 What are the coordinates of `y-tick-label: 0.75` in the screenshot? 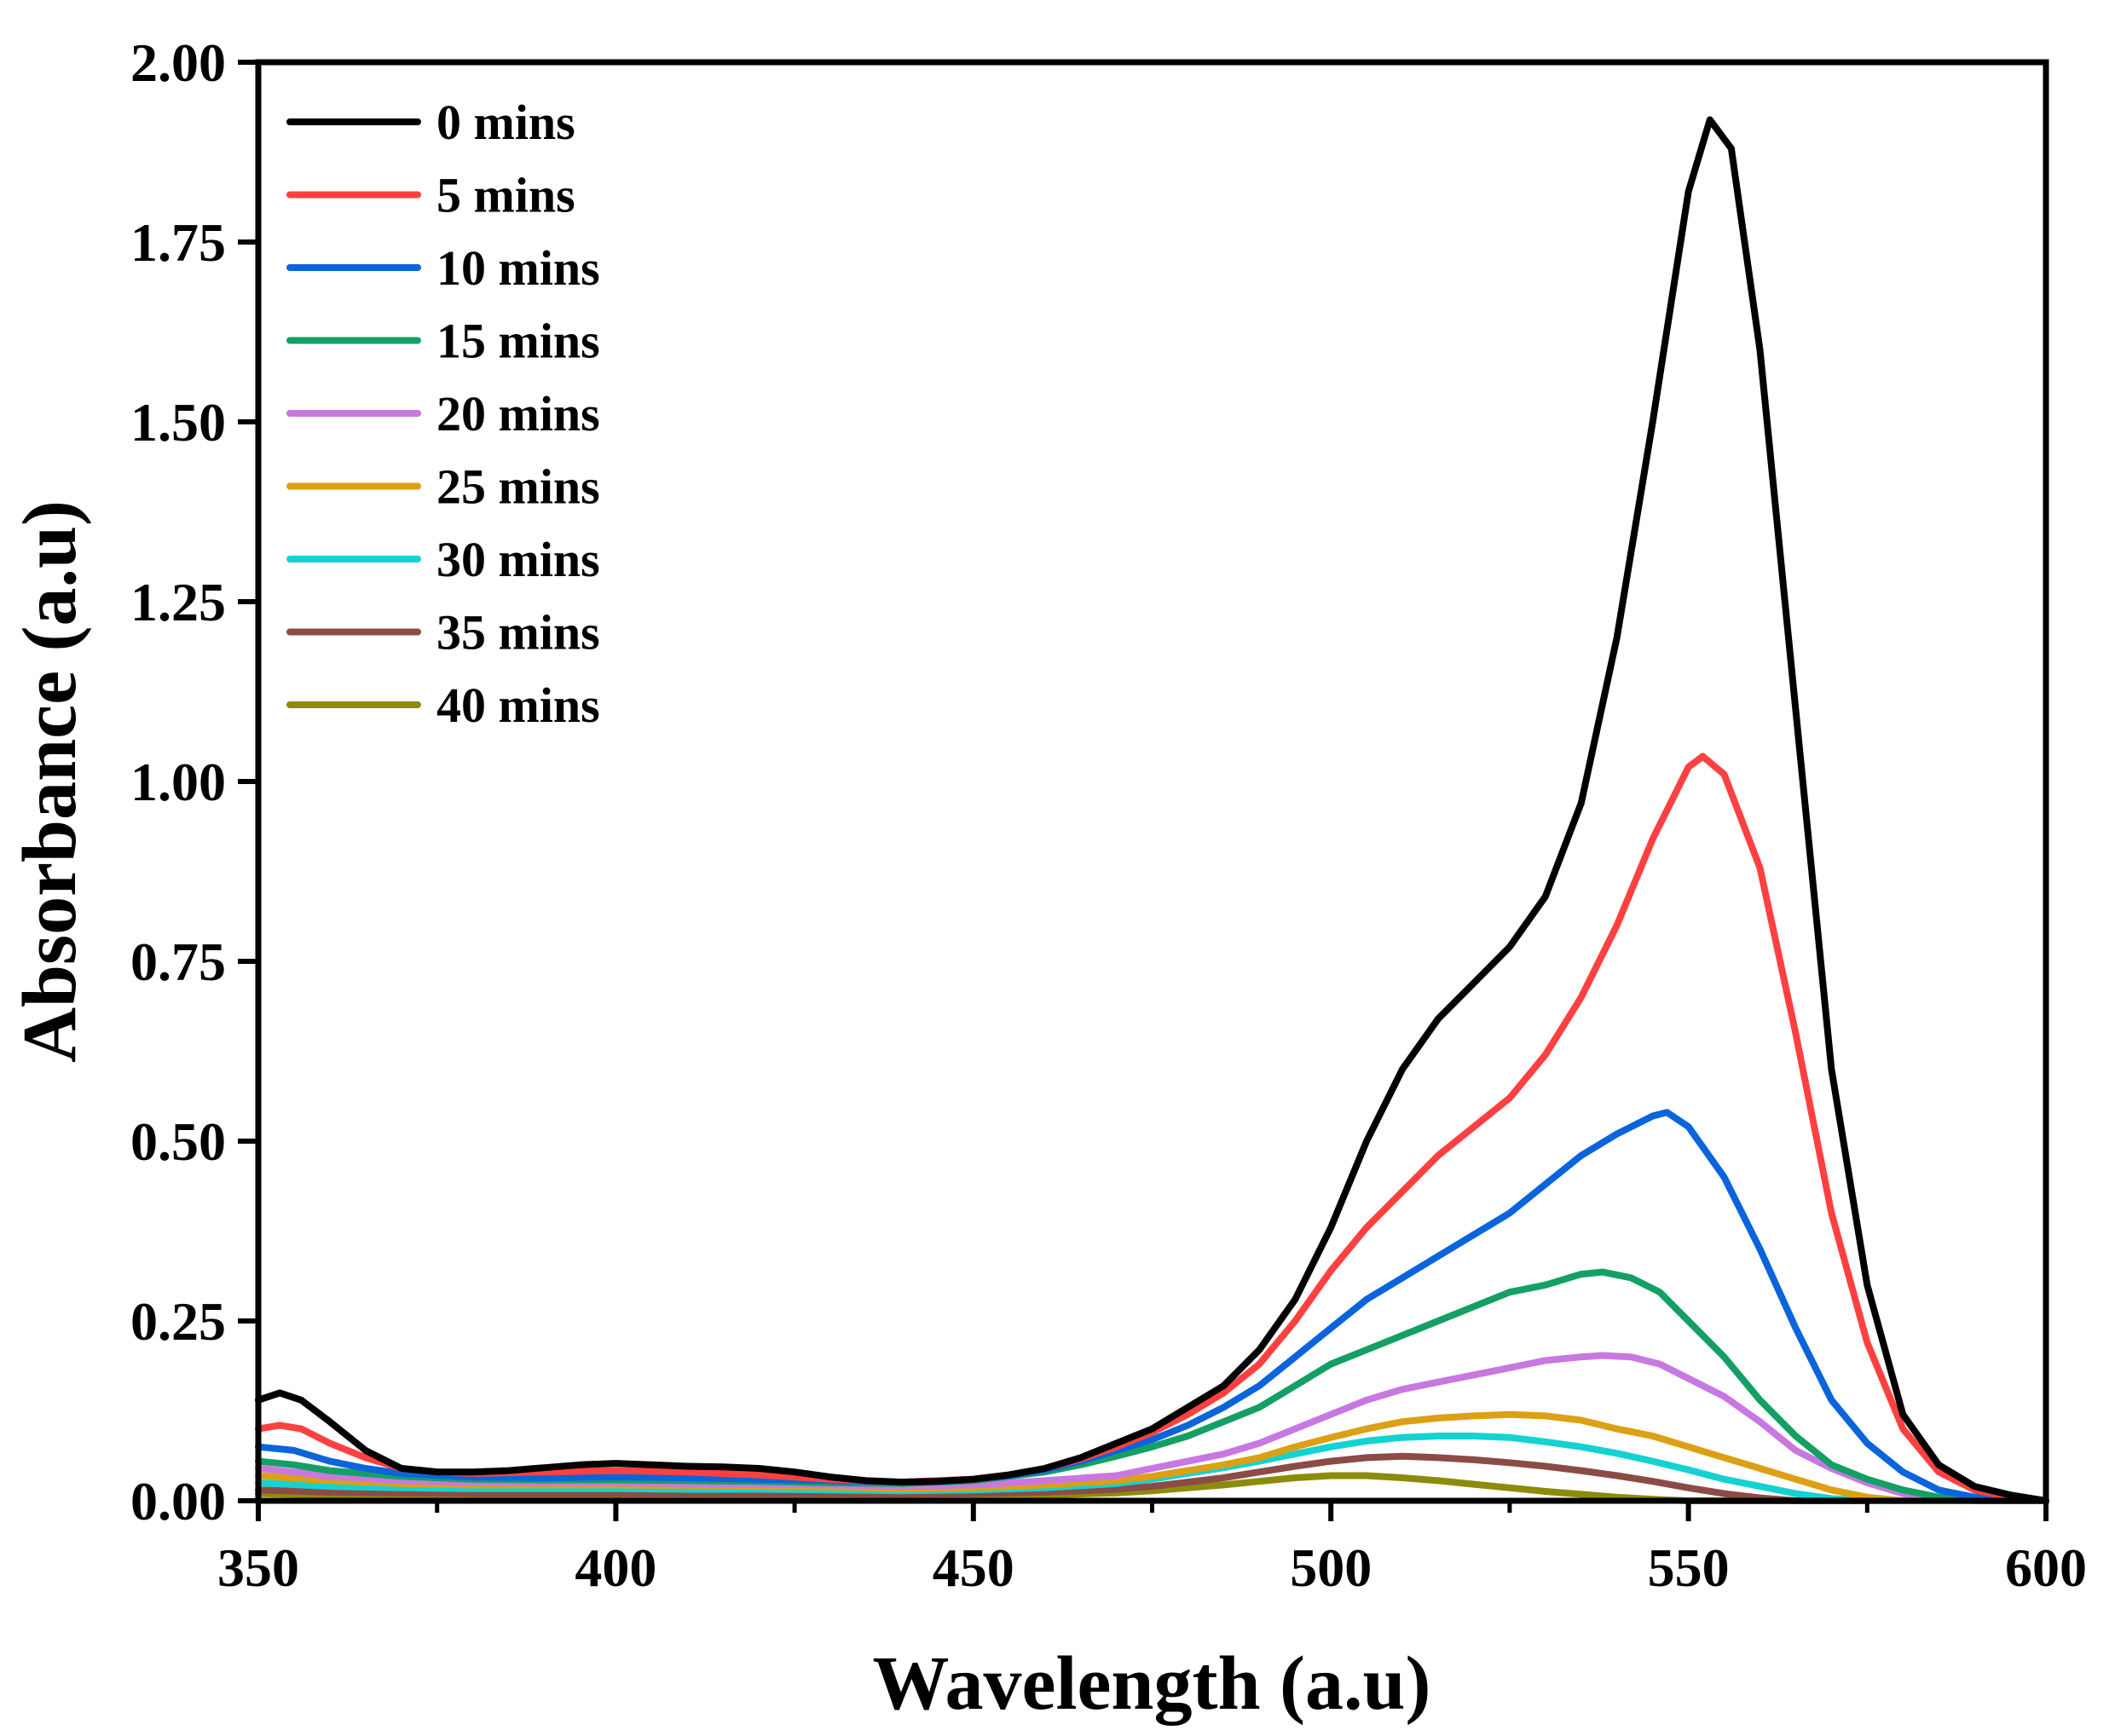 It's located at (178, 961).